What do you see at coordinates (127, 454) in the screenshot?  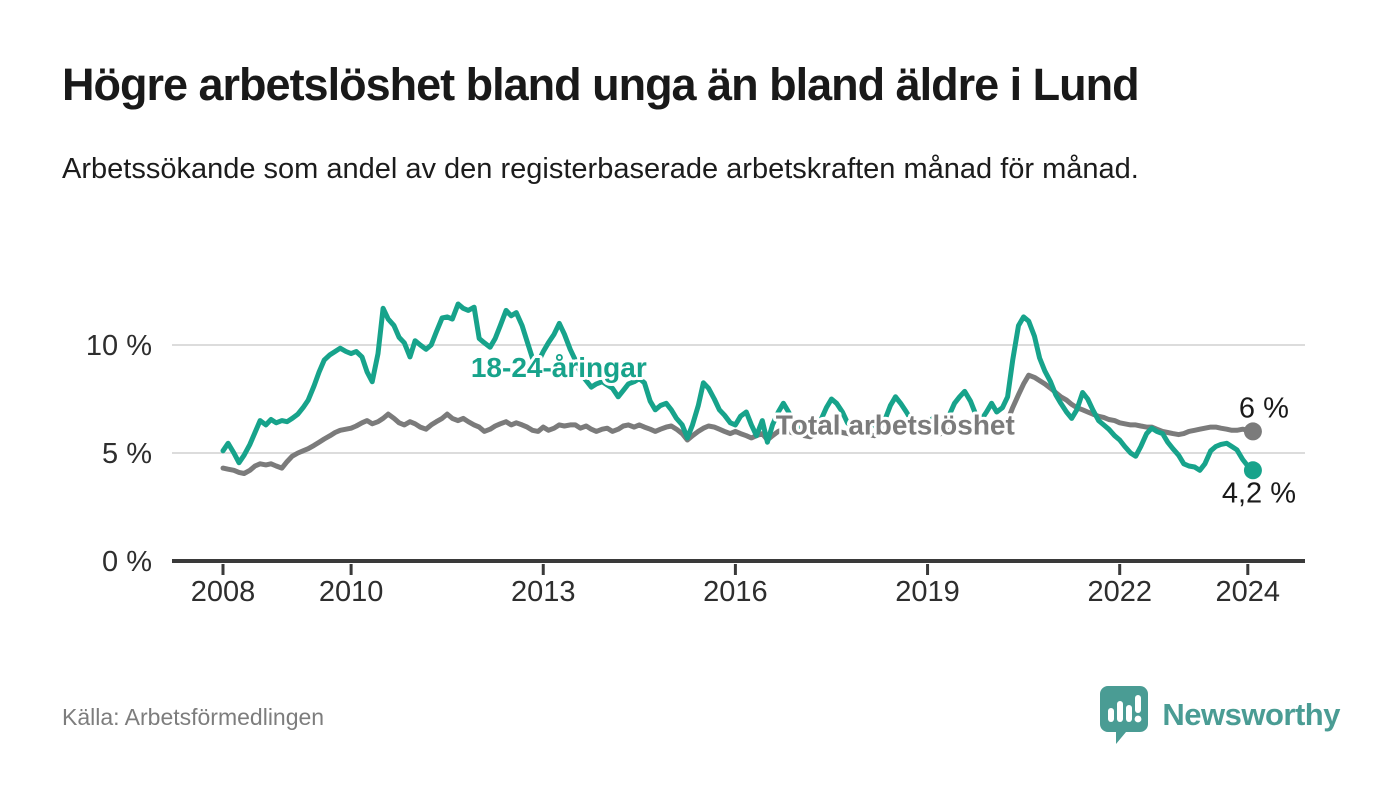 I see `y-tick-label: 5 %` at bounding box center [127, 454].